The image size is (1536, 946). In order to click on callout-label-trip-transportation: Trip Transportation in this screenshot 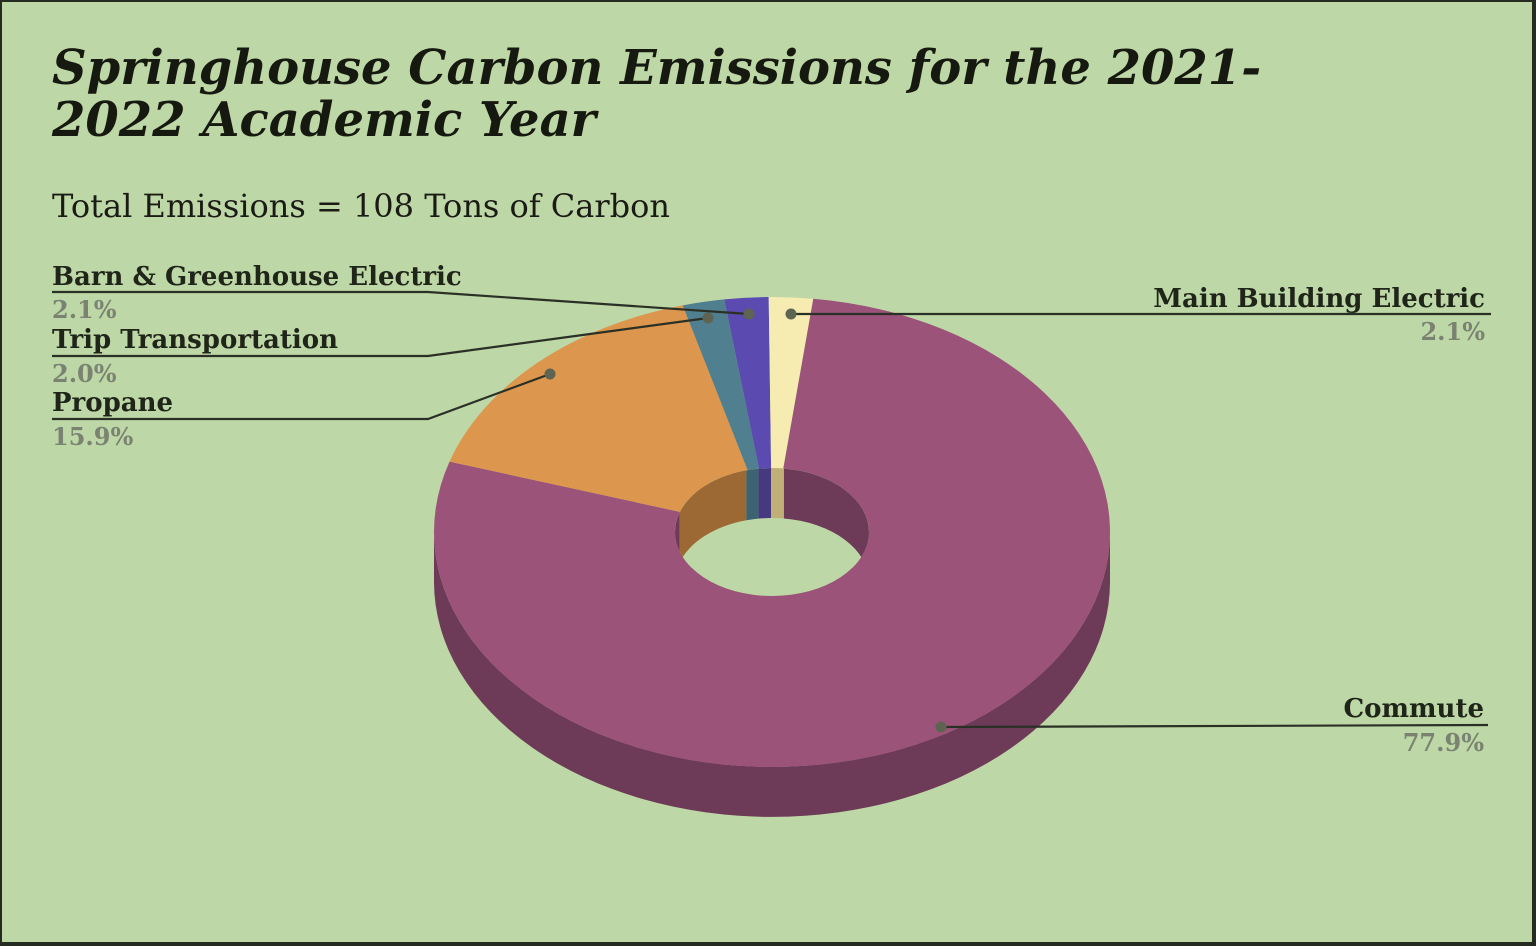, I will do `click(195, 340)`.